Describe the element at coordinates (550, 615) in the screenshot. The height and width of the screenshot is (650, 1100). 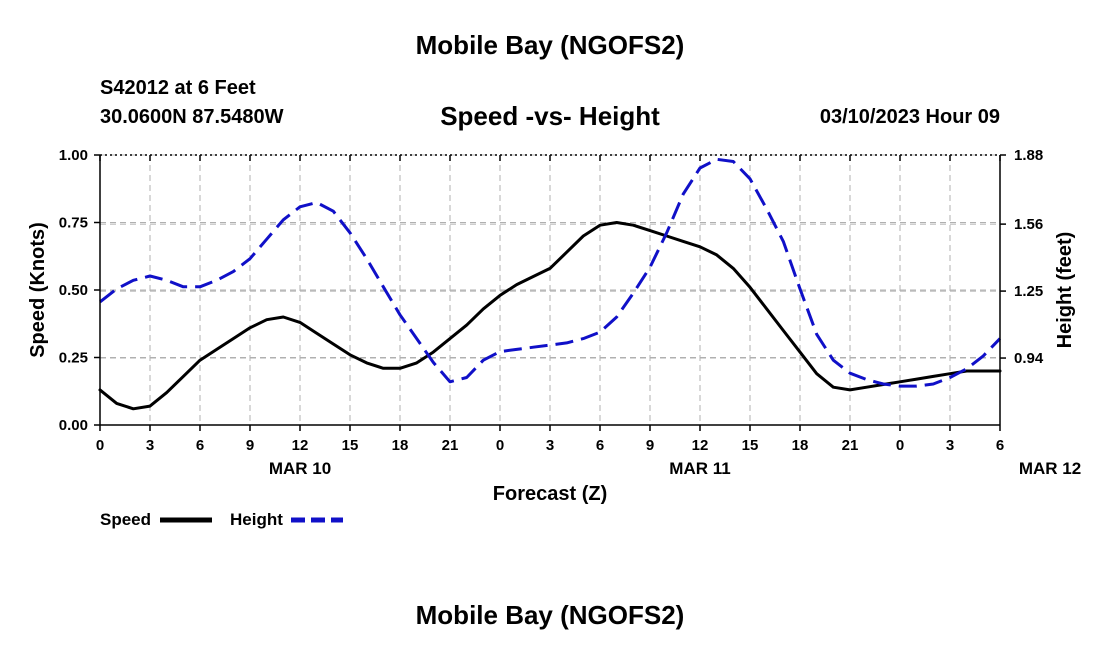
I see `figure-title-bottom: Mobile Bay (NGOFS2)` at that location.